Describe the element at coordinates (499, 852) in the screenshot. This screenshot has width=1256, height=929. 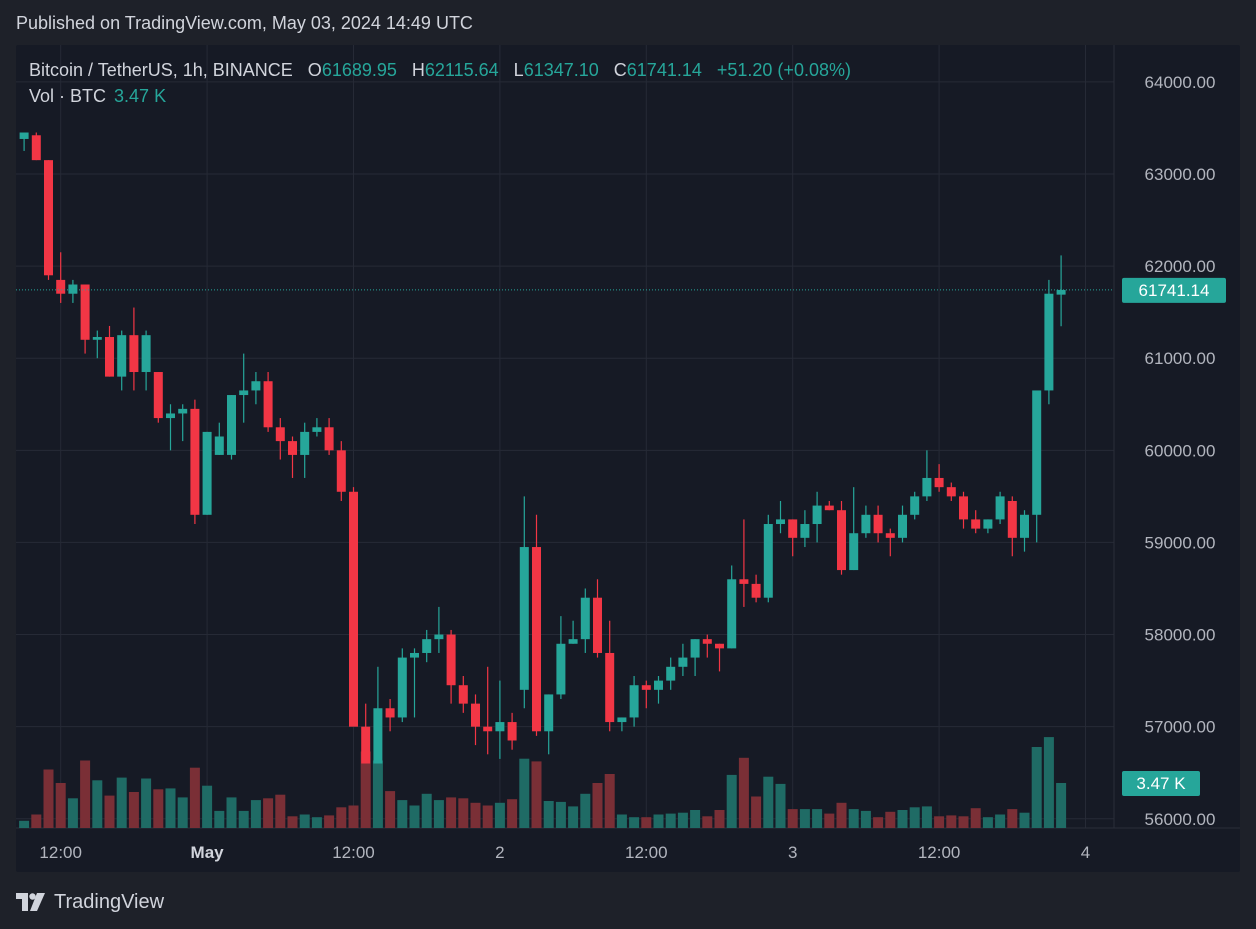
I see `time-tick-label: 2` at that location.